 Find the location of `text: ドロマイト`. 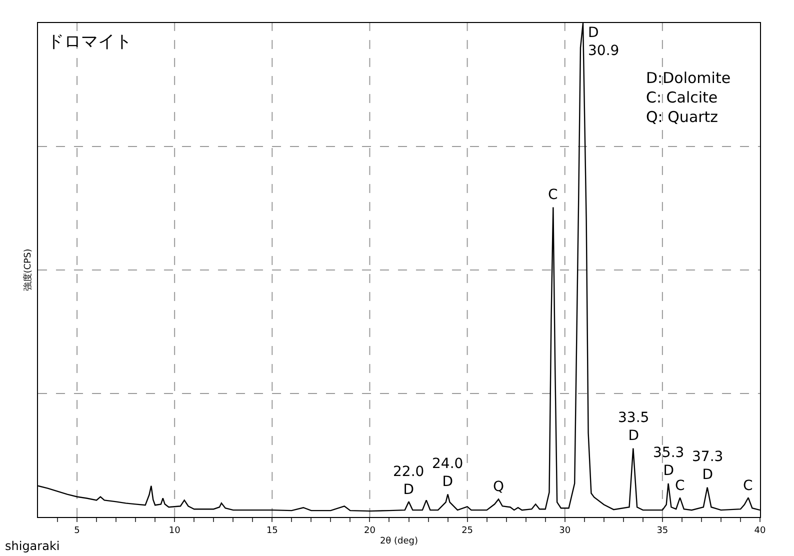

text: ドロマイト is located at coordinates (89, 42).